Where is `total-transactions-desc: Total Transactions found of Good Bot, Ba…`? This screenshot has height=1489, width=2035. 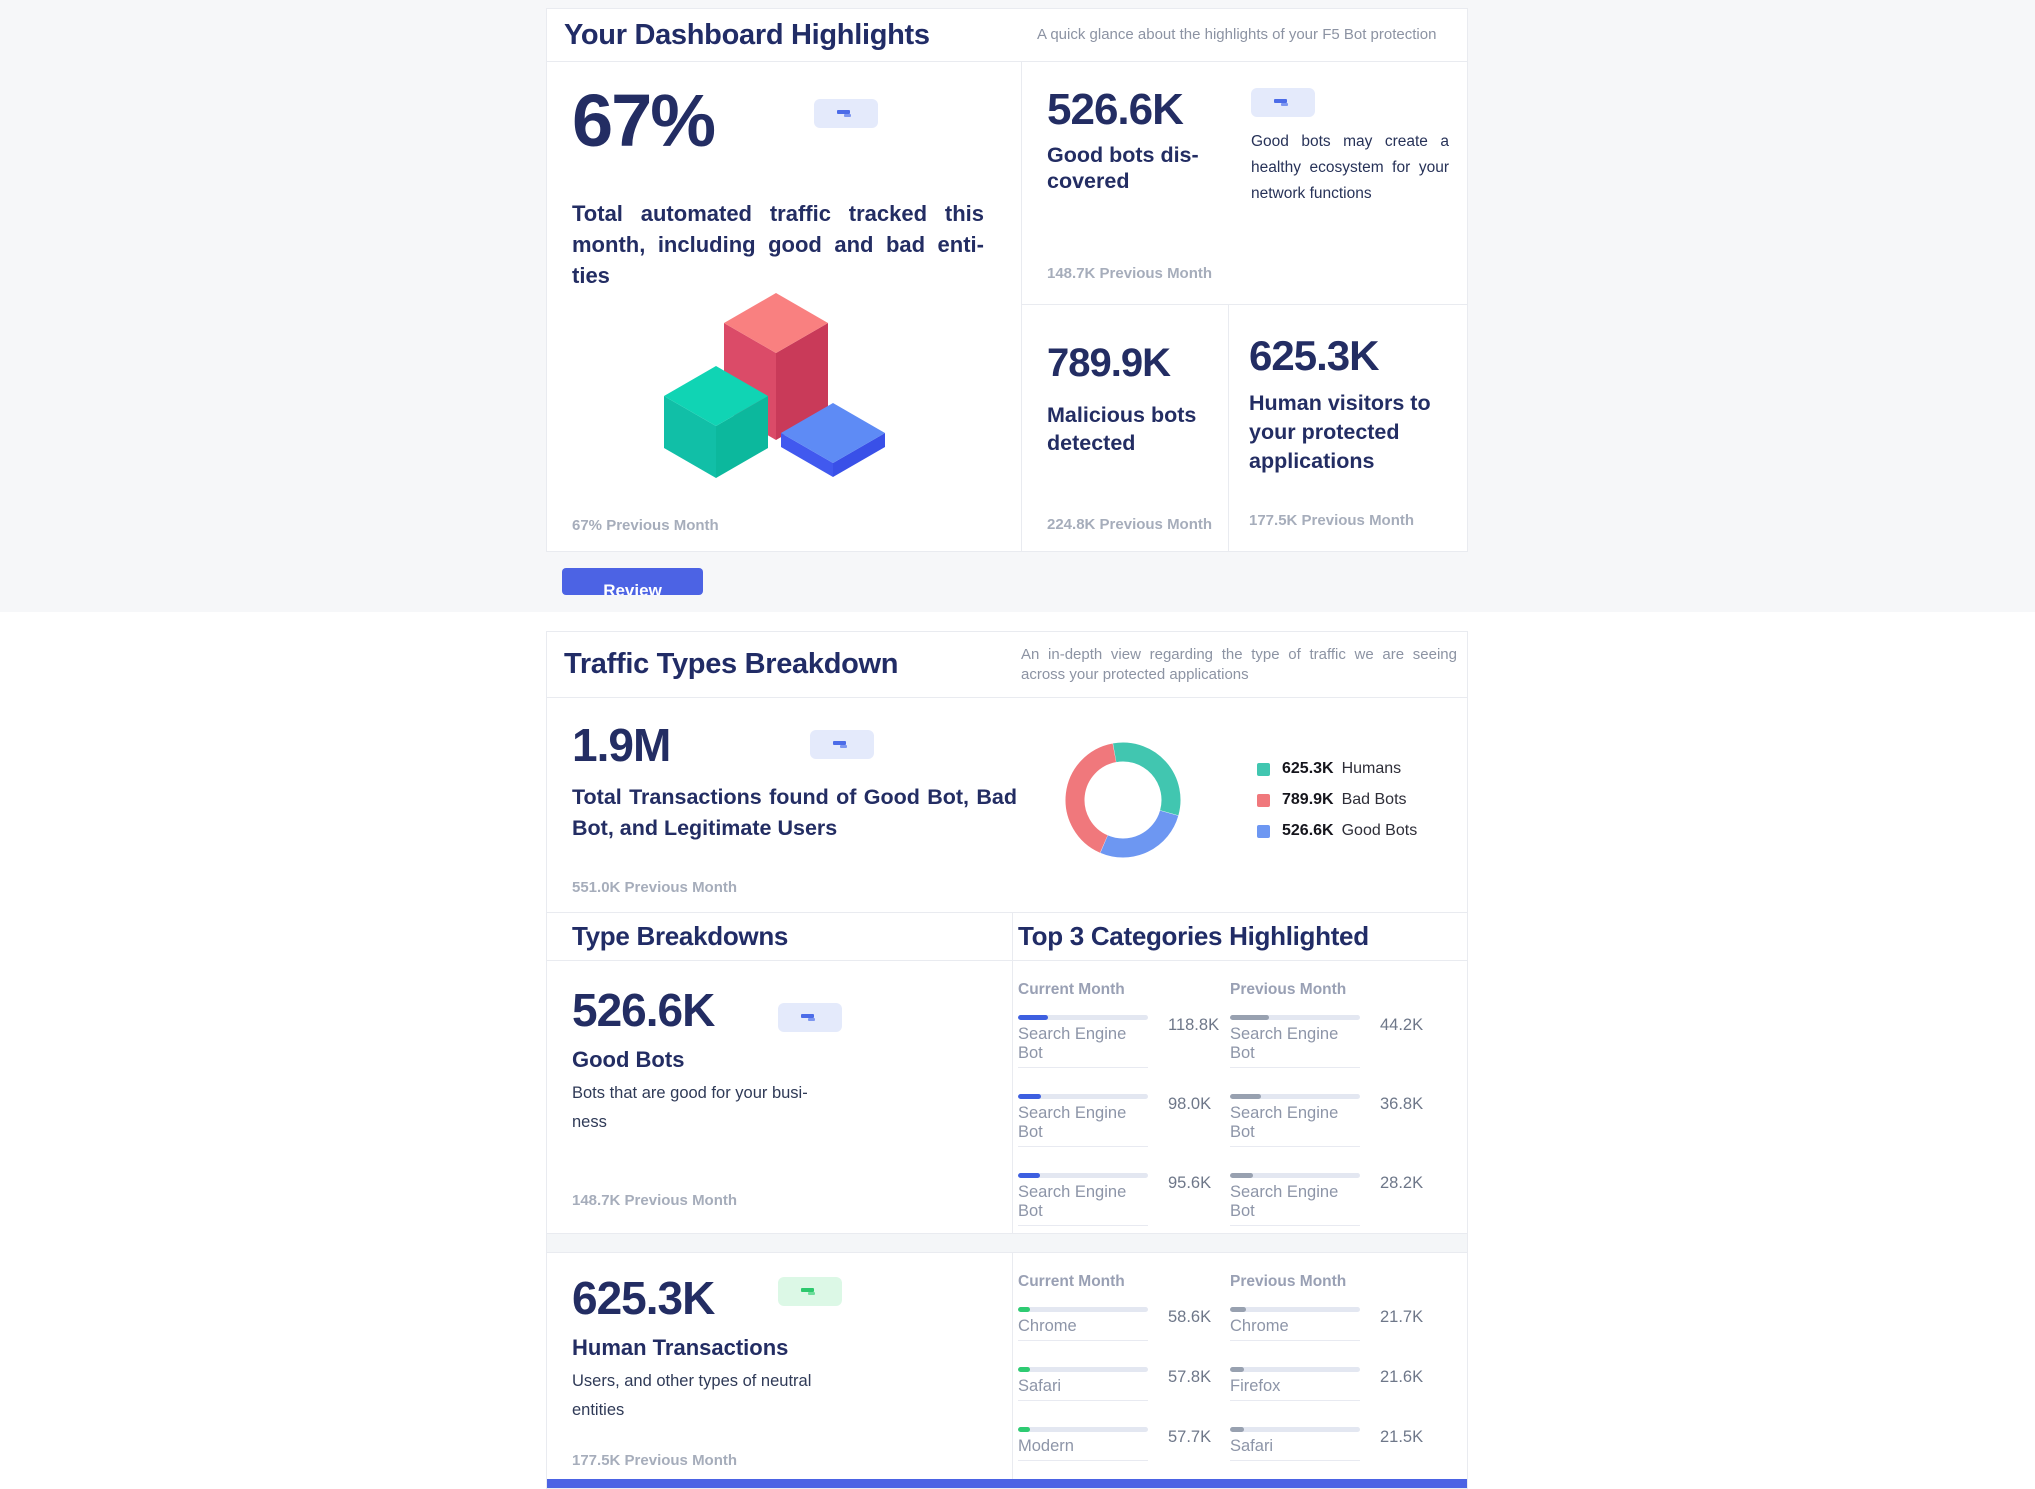
total-transactions-desc: Total Transactions found of Good Bot, Ba… is located at coordinates (794, 812).